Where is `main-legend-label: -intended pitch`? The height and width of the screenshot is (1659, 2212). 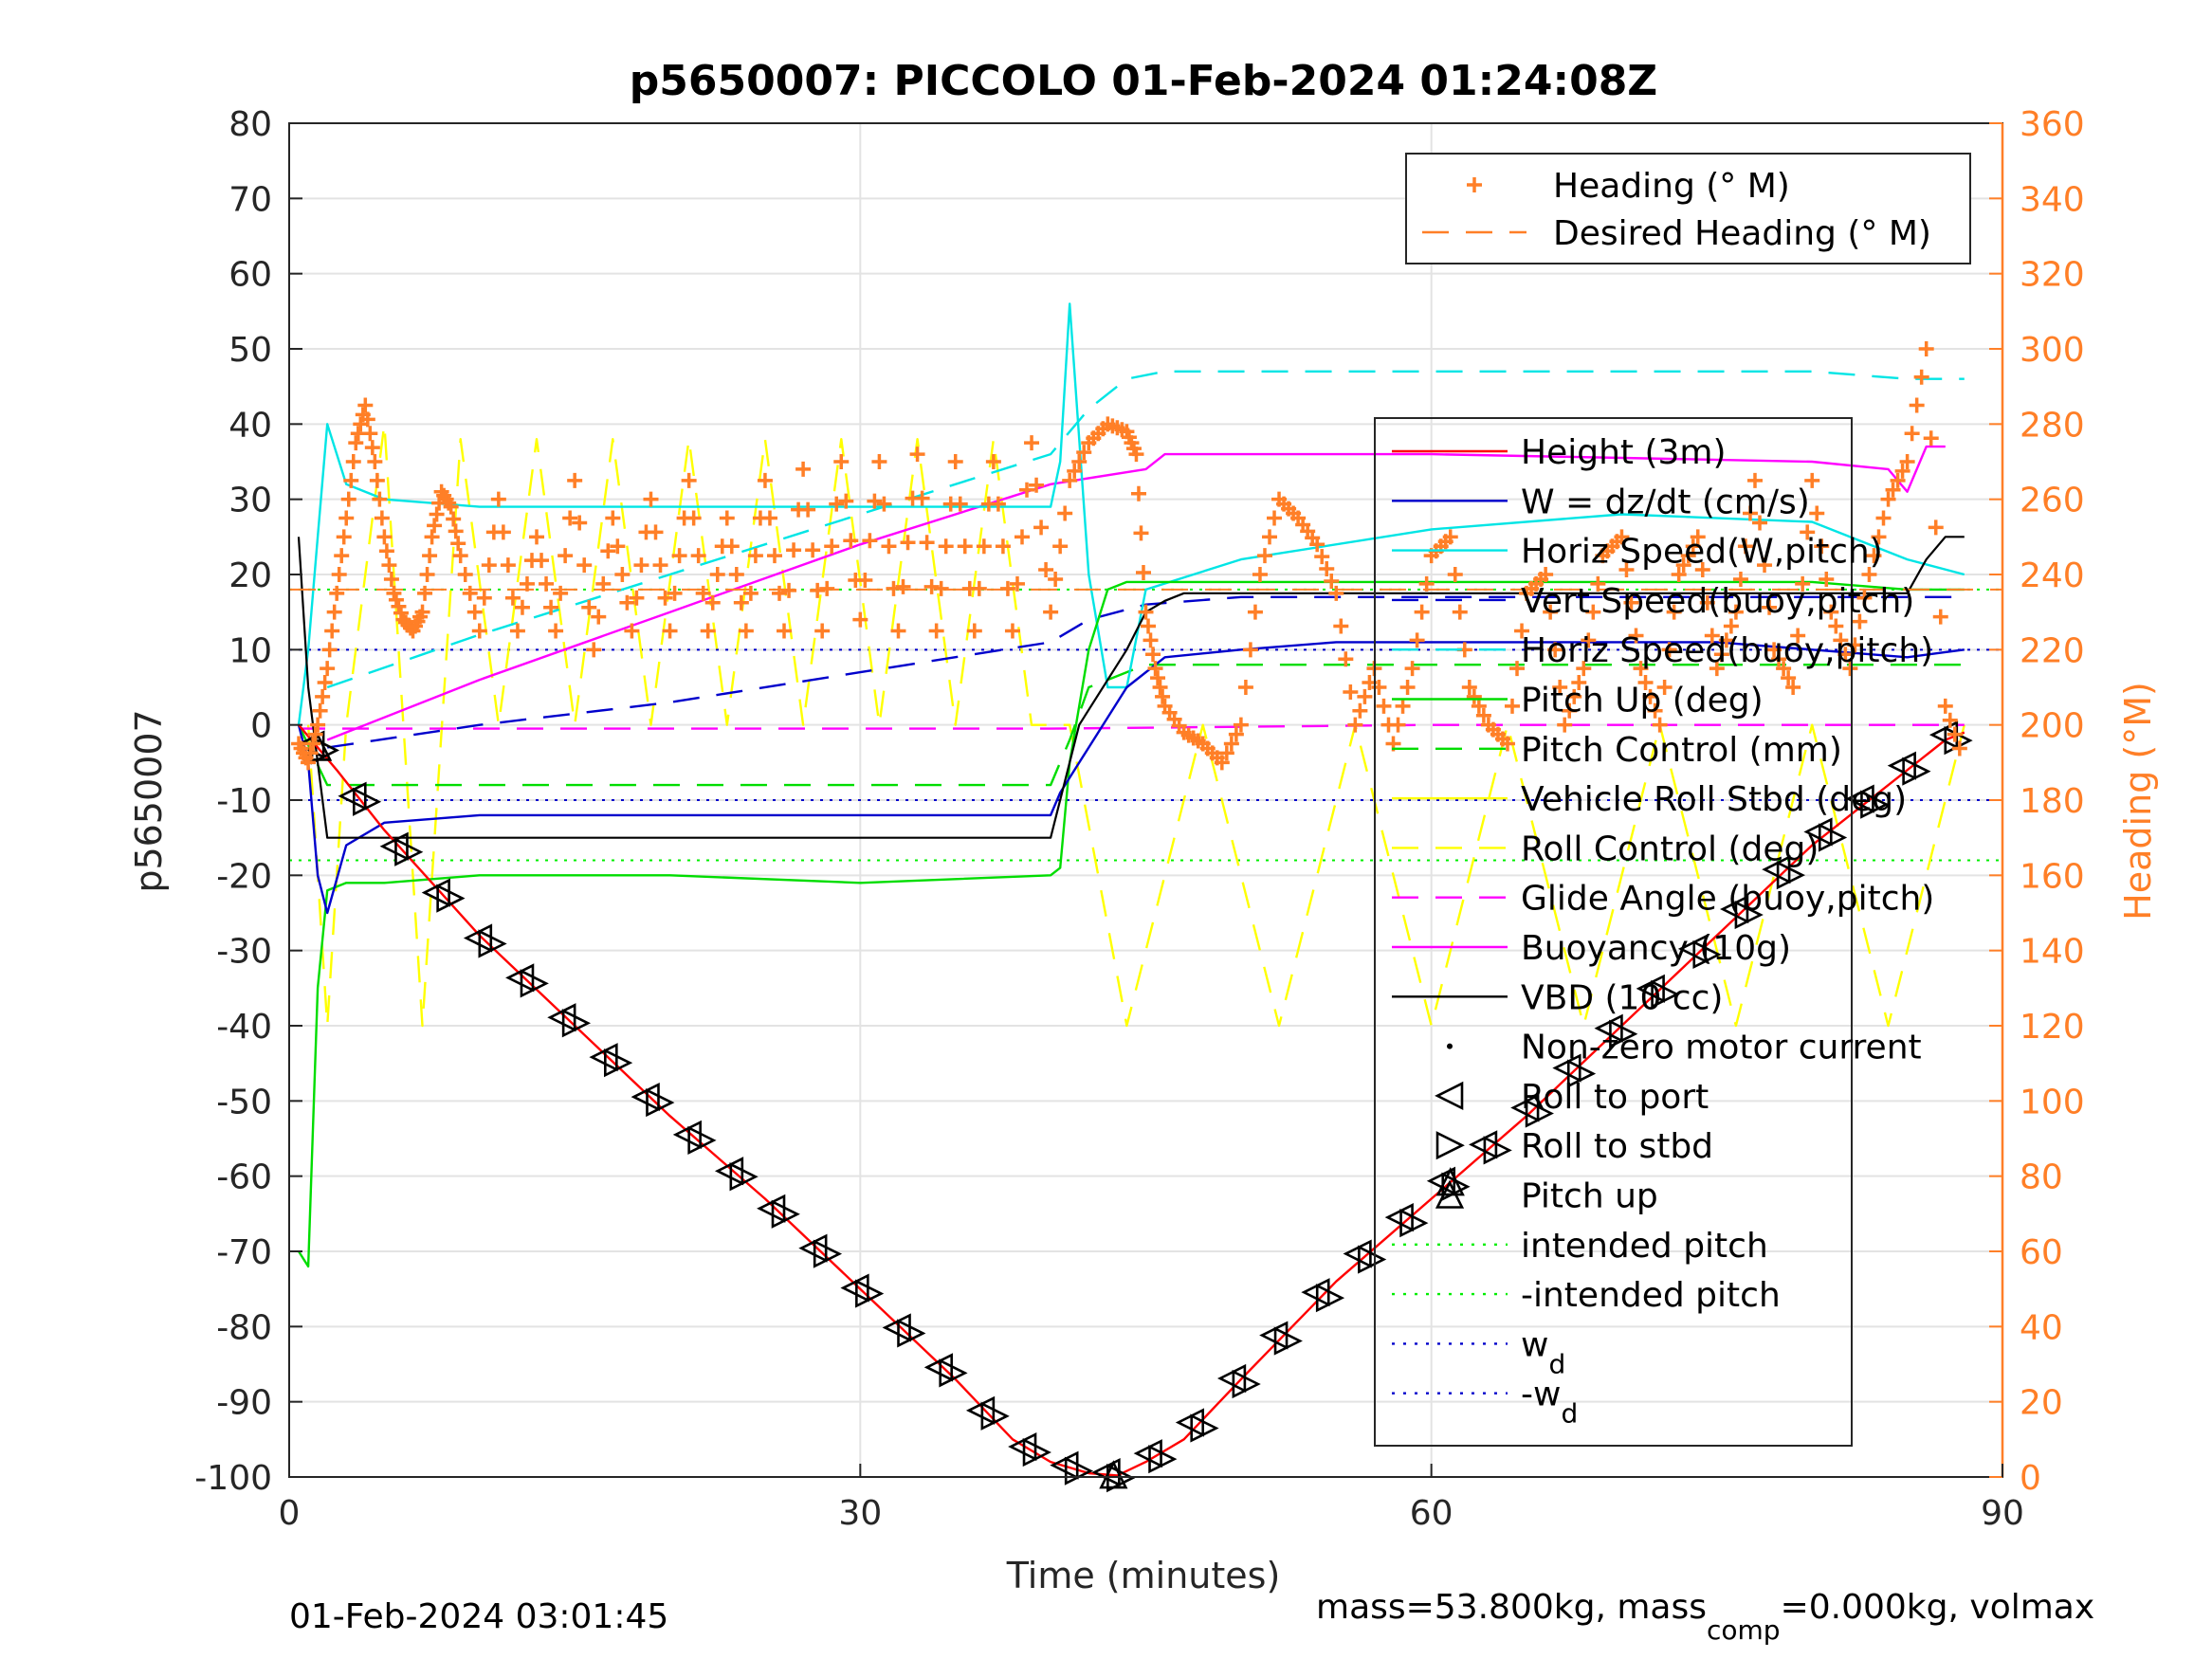 main-legend-label: -intended pitch is located at coordinates (1651, 1295).